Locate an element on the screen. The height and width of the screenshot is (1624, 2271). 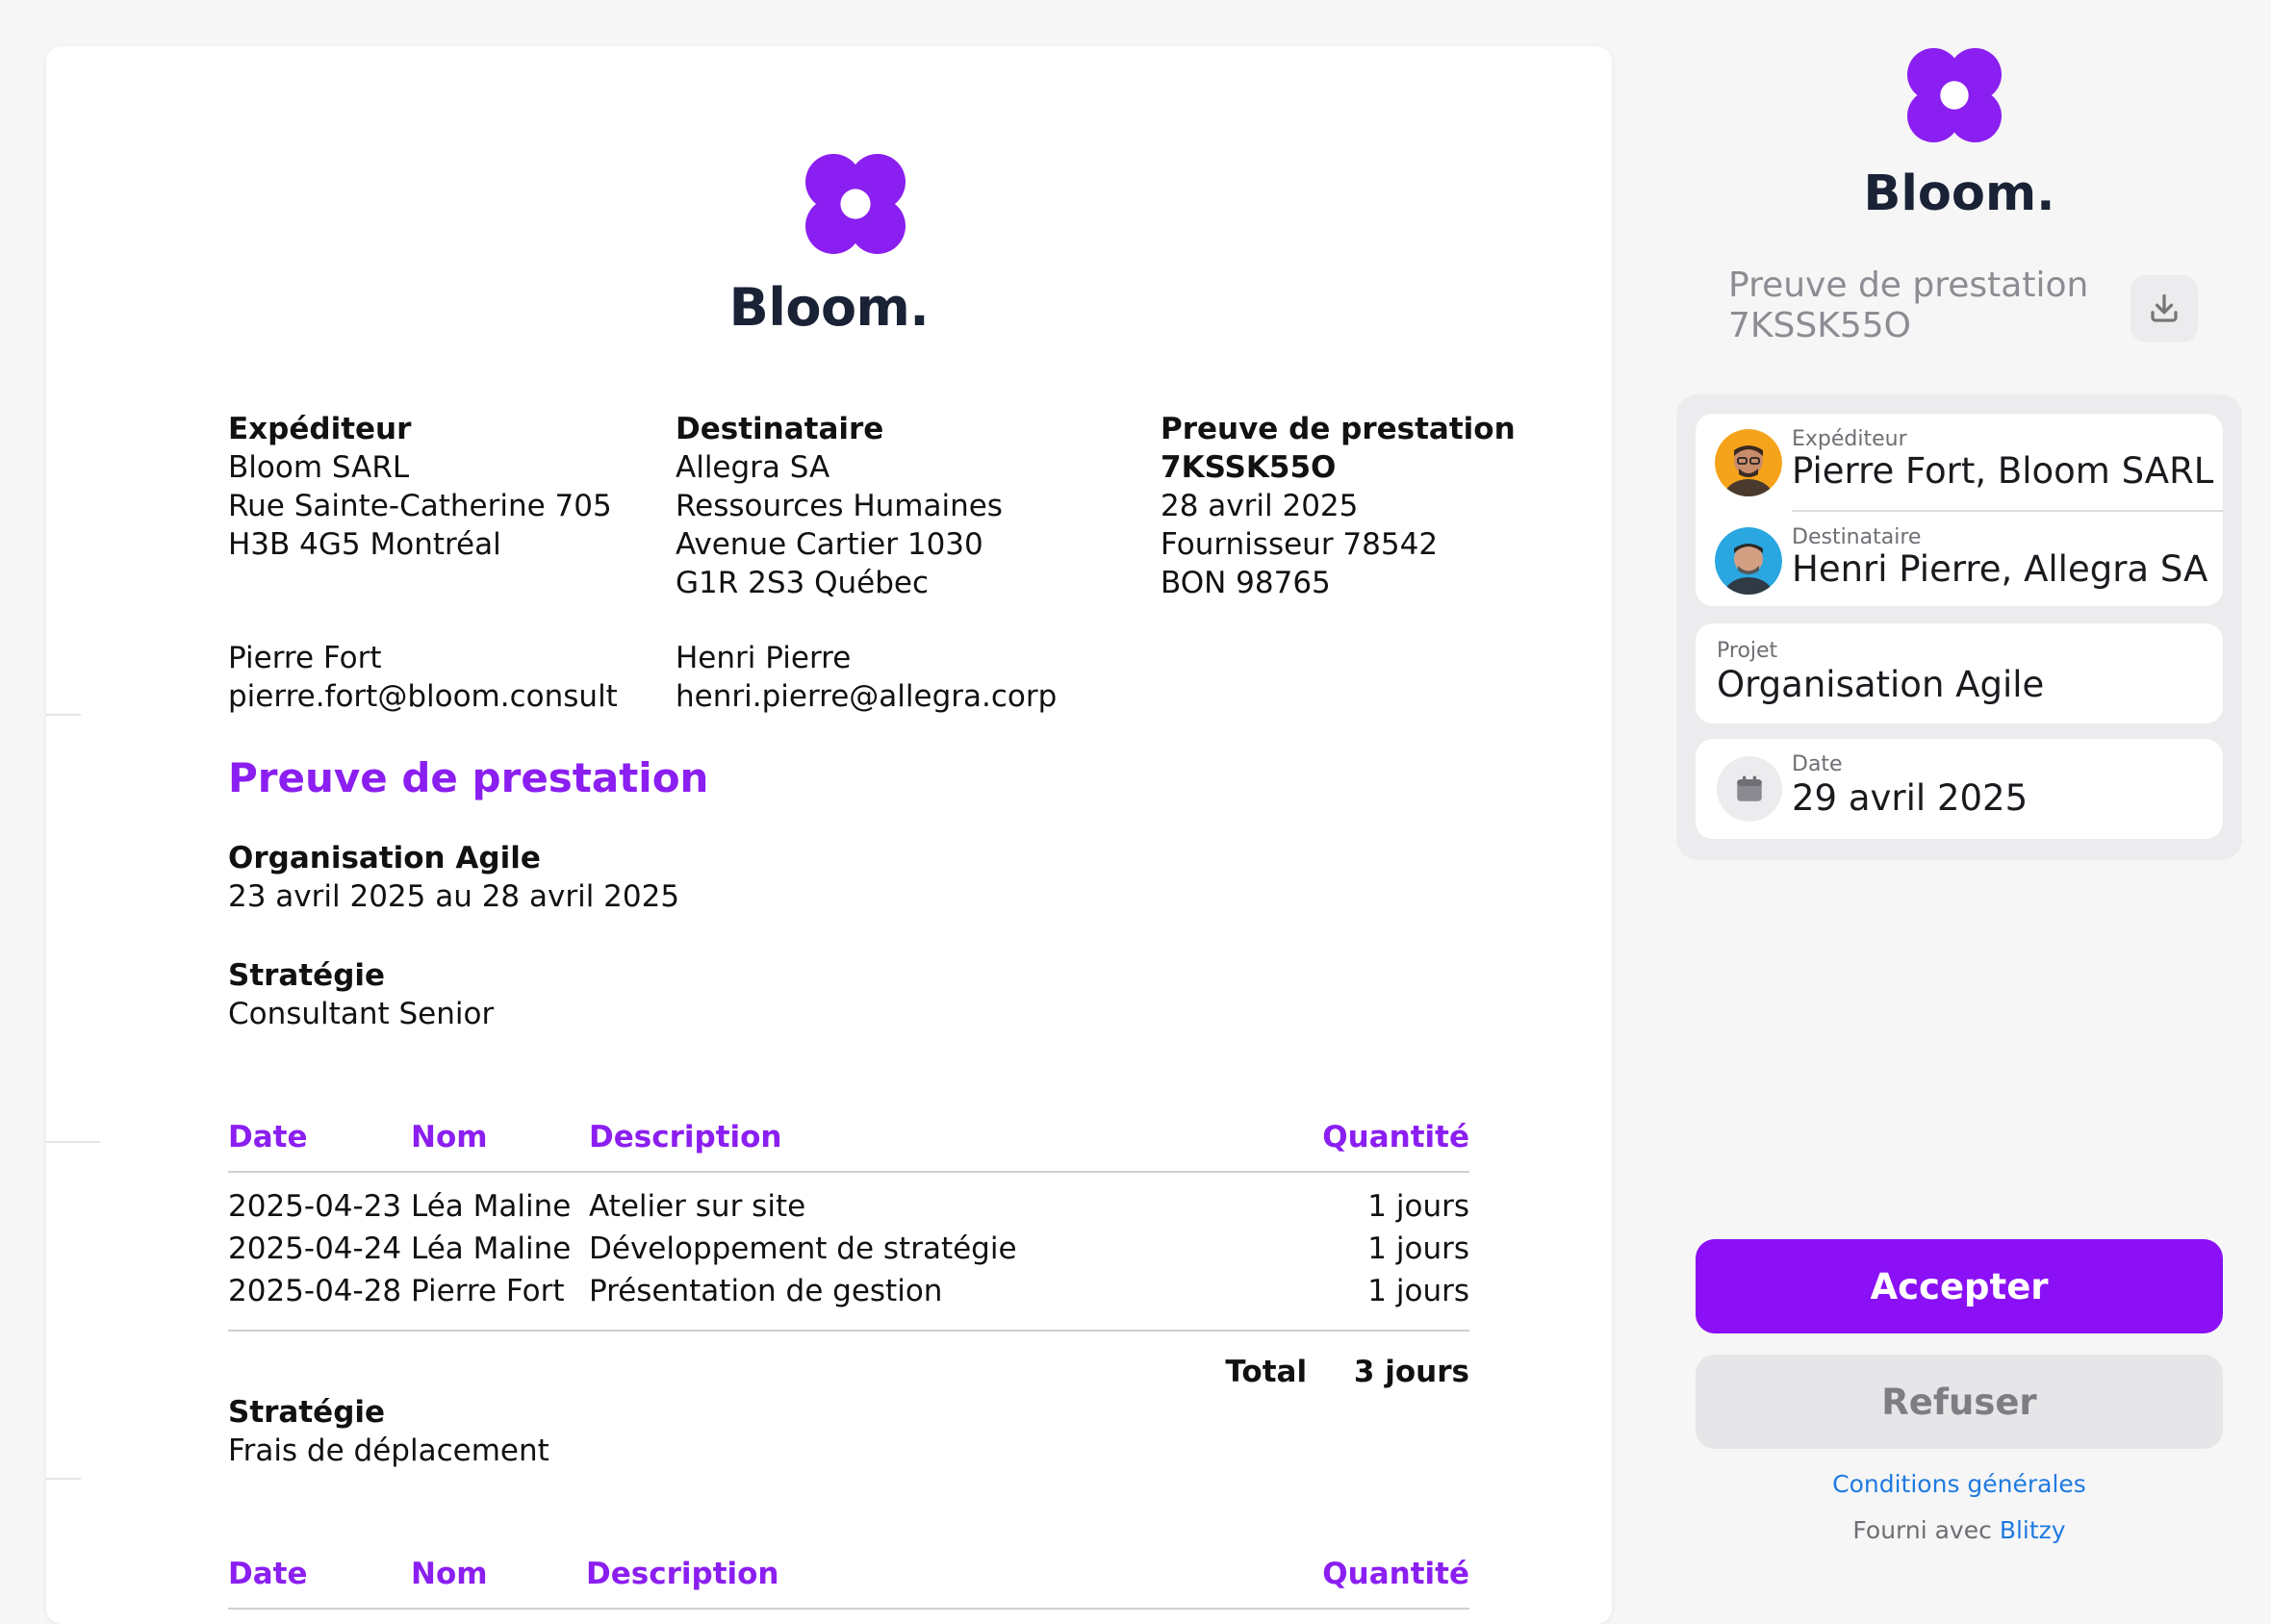
cell-name: Pierre Fort is located at coordinates (488, 1291).